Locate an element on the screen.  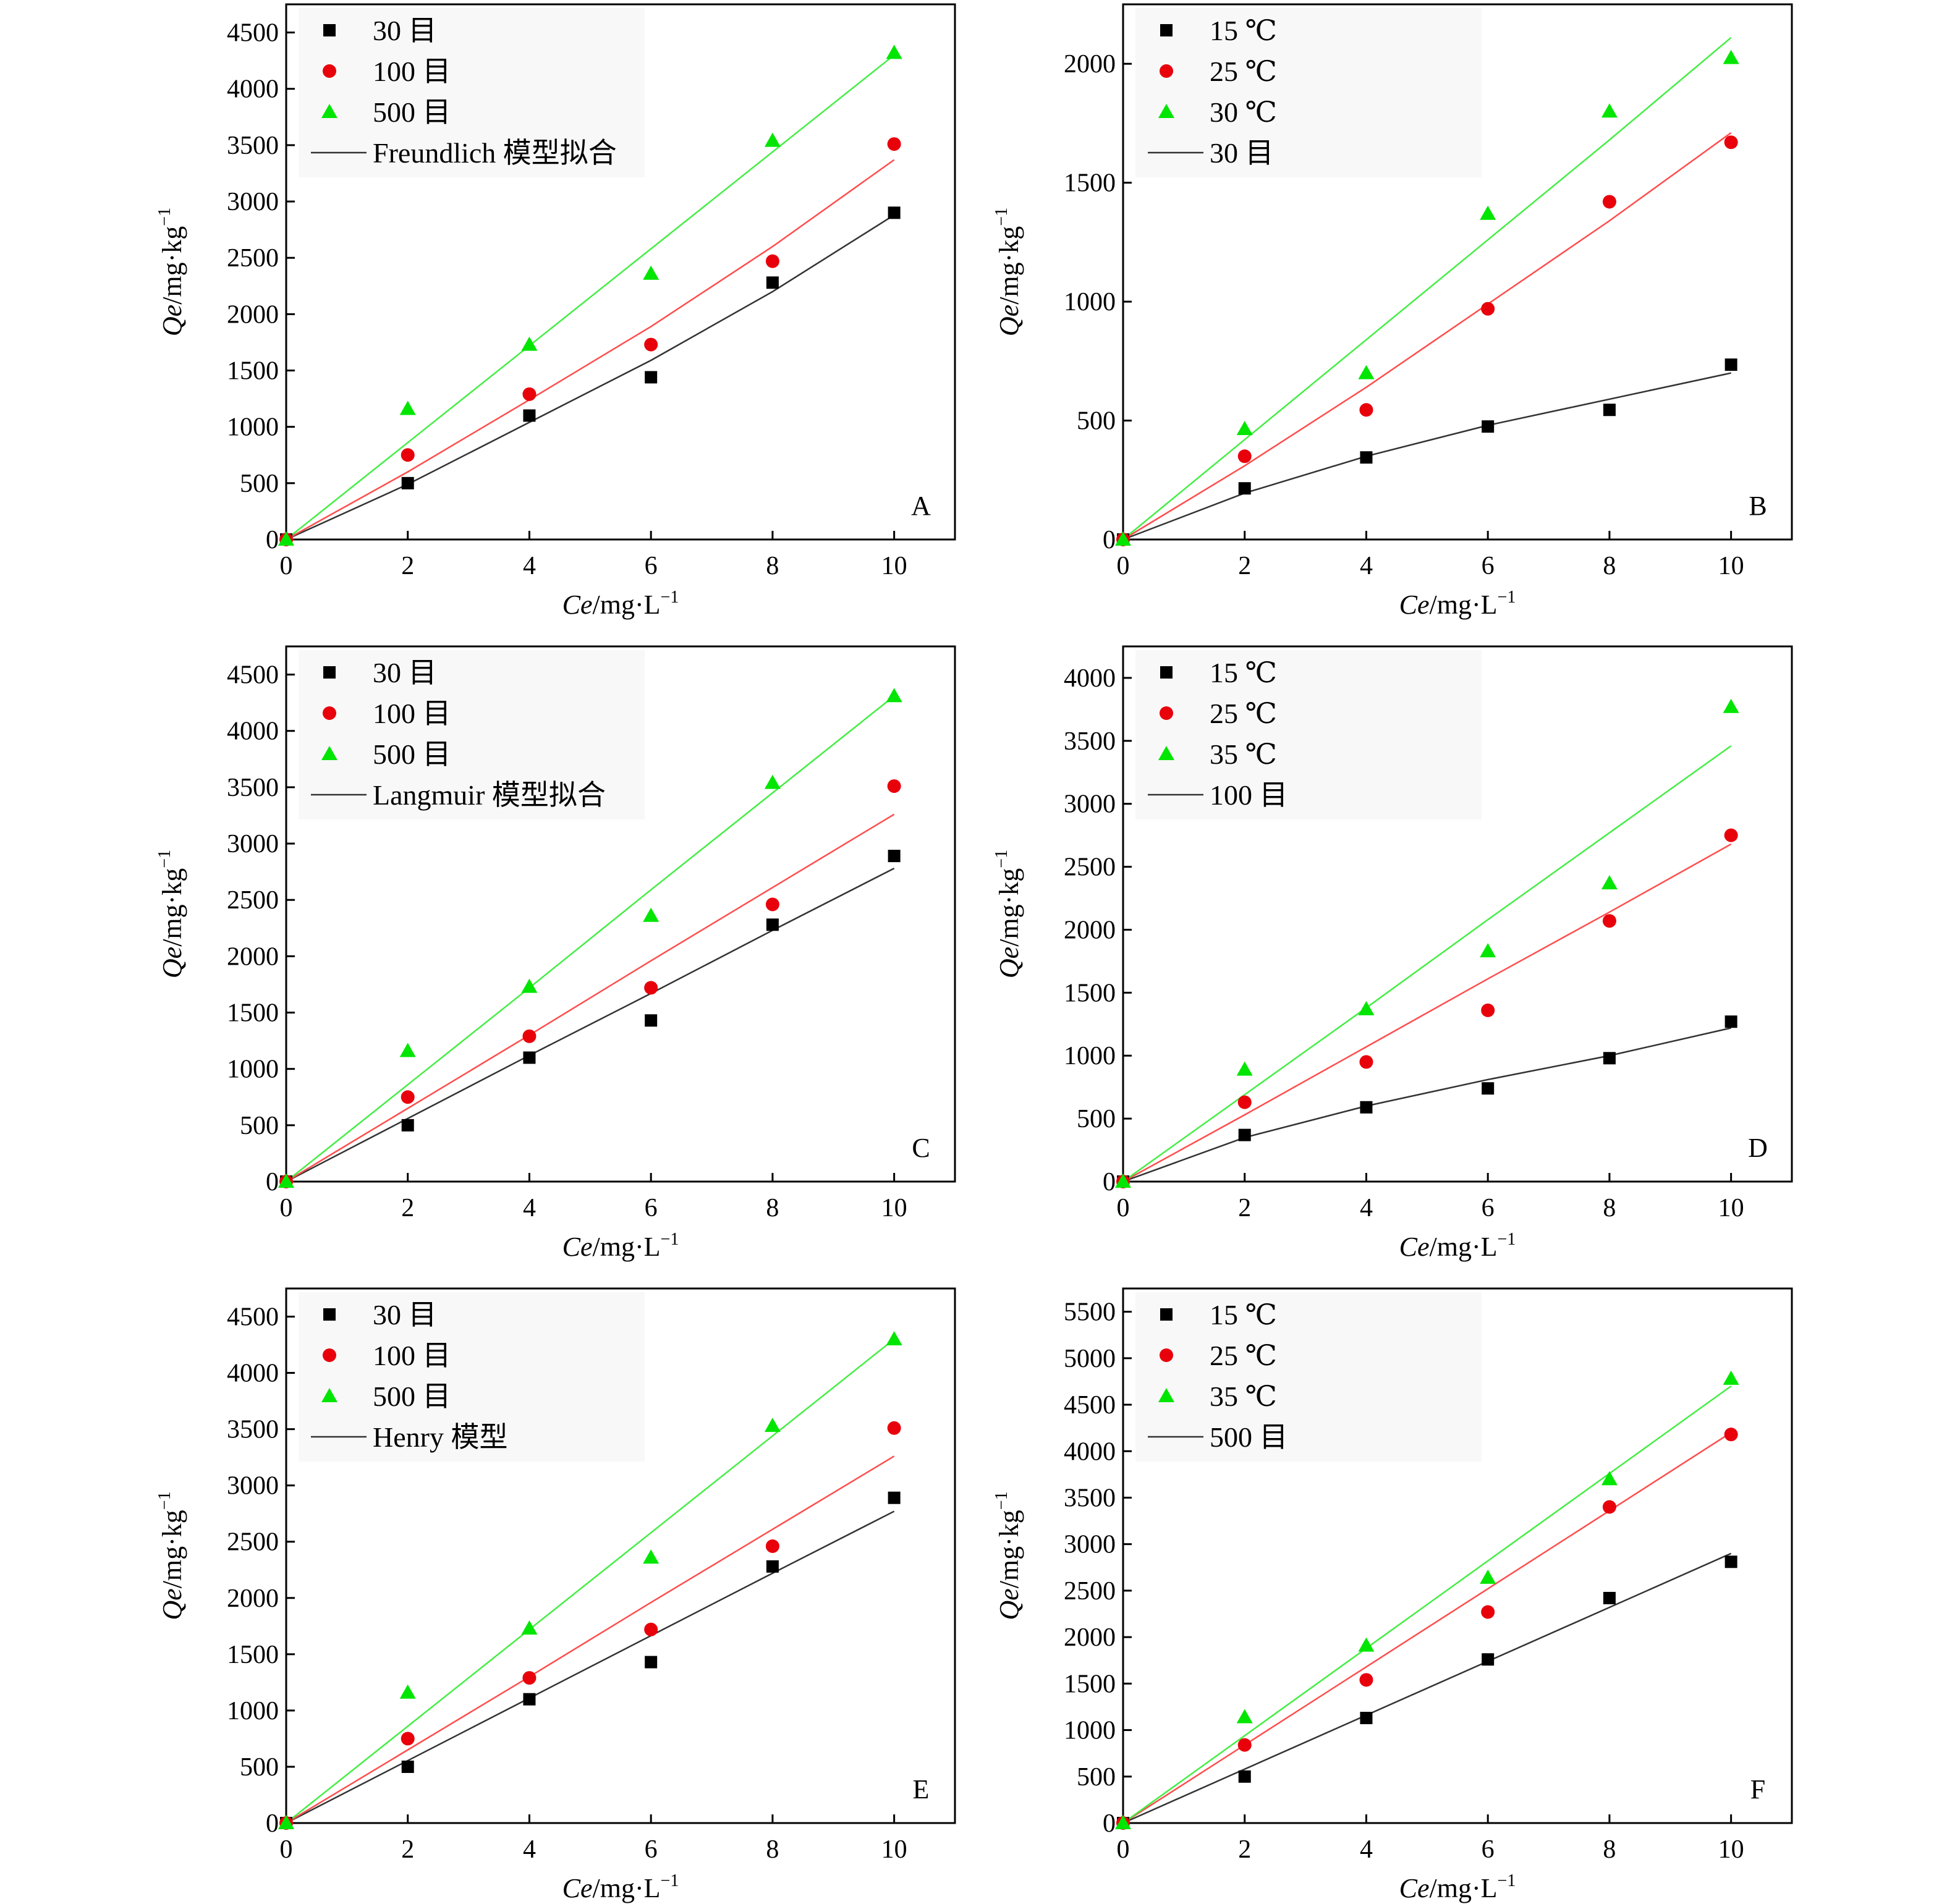
y-tick-label: 5000 is located at coordinates (1090, 1359).